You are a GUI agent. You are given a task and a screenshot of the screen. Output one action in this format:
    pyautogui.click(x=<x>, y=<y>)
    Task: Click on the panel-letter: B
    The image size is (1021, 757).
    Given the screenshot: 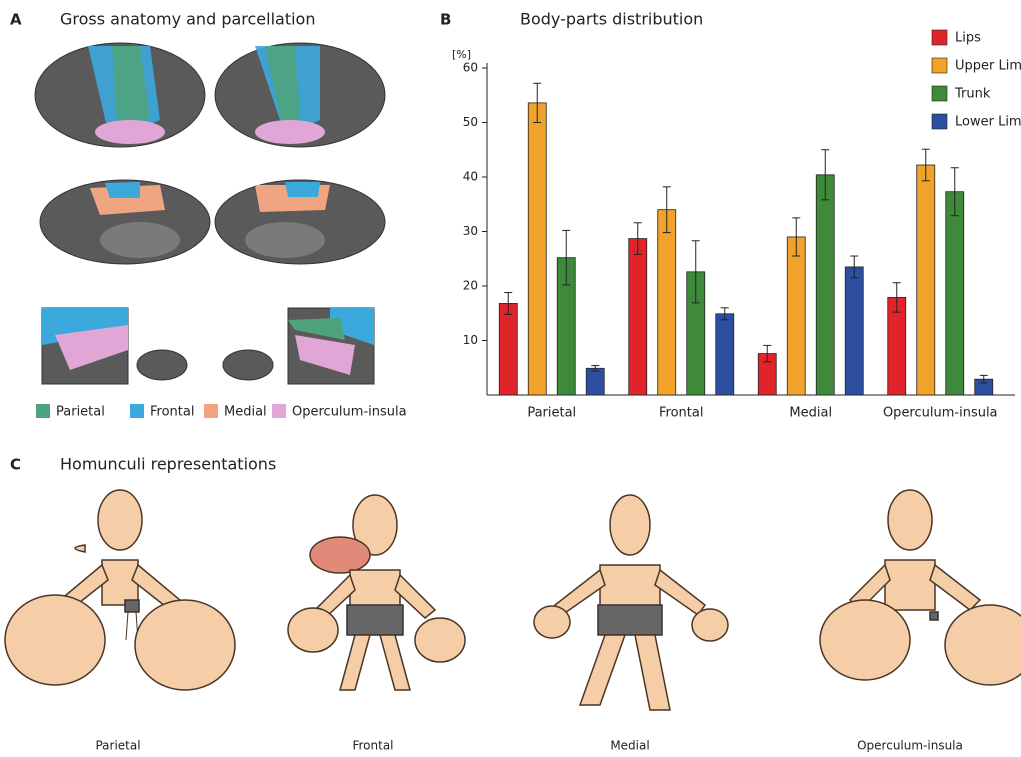 What is the action you would take?
    pyautogui.click(x=445, y=20)
    